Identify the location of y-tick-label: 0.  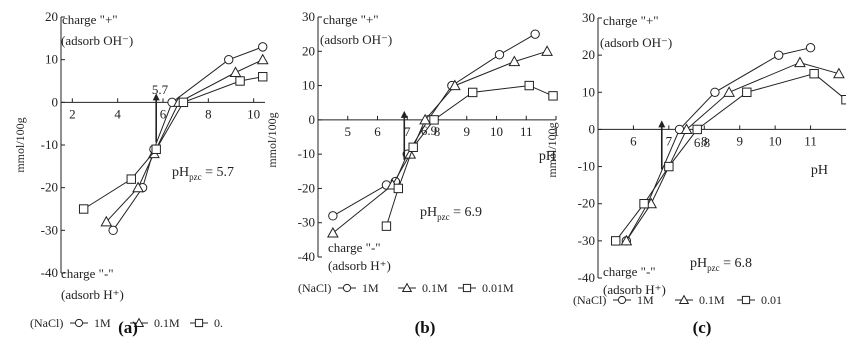
(312, 119).